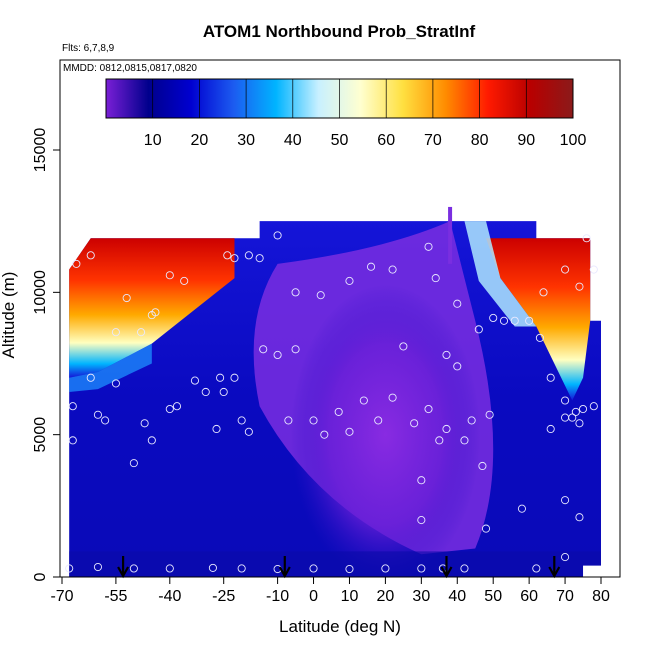  I want to click on x-axis-label: Latitude (deg N), so click(340, 626).